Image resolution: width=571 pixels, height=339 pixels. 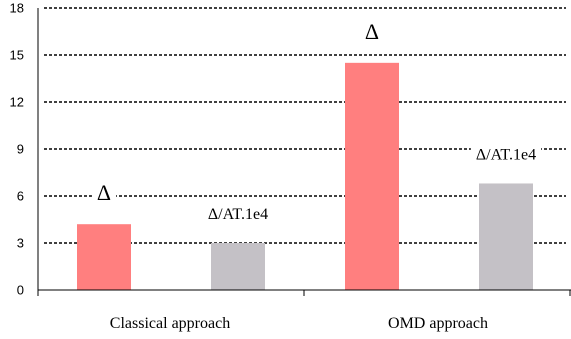 I want to click on y-tick-label-18: 18, so click(x=17, y=8).